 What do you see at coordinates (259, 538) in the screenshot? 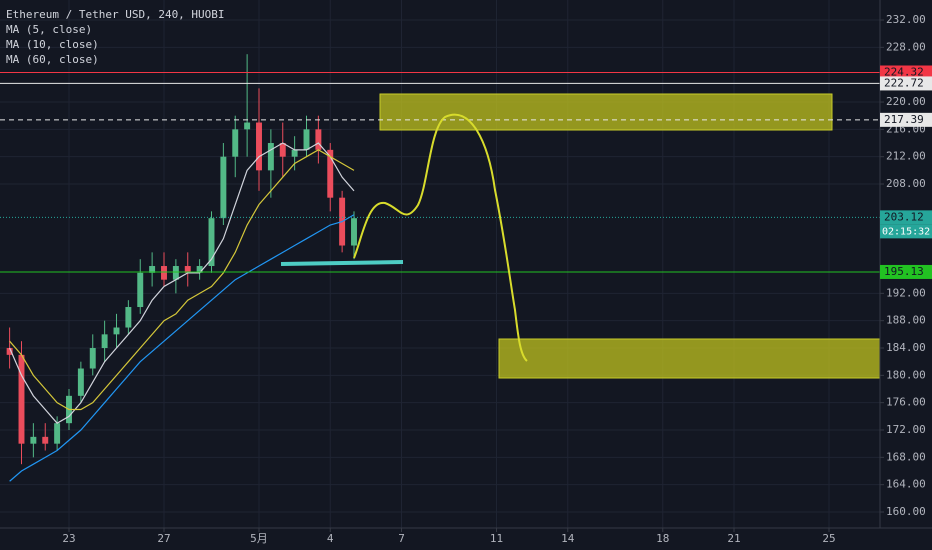
I see `x-tick-label: 5月` at bounding box center [259, 538].